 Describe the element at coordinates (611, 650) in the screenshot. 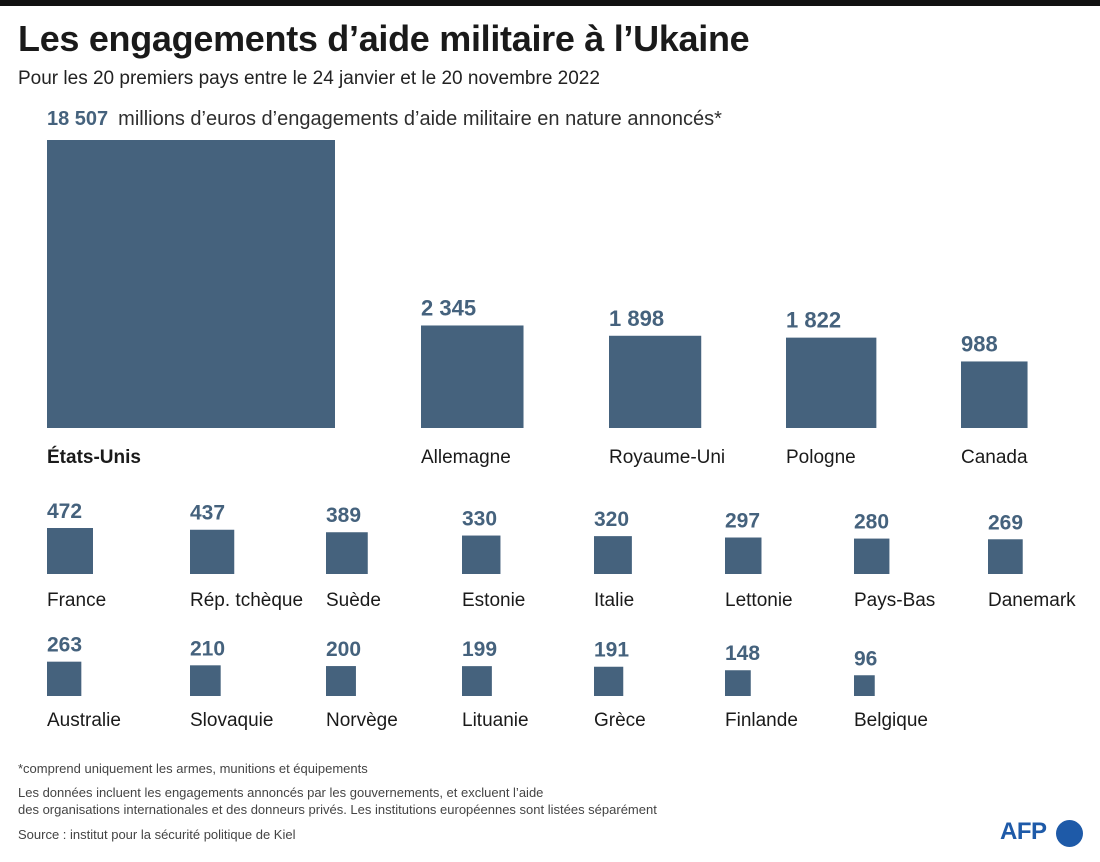

I see `value-label-grece: 191` at that location.